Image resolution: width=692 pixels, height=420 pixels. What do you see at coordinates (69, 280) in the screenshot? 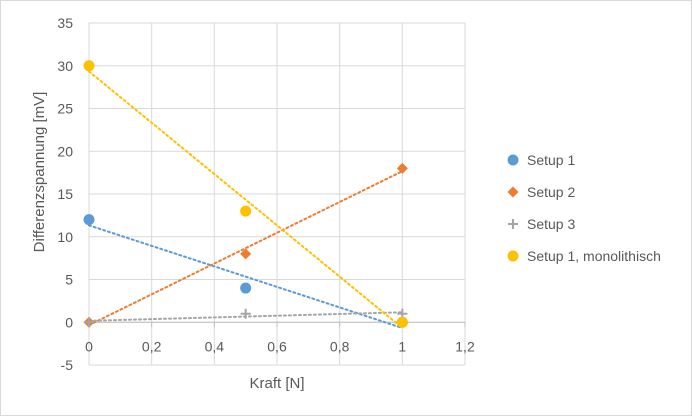
I see `y-tick-label: 5` at bounding box center [69, 280].